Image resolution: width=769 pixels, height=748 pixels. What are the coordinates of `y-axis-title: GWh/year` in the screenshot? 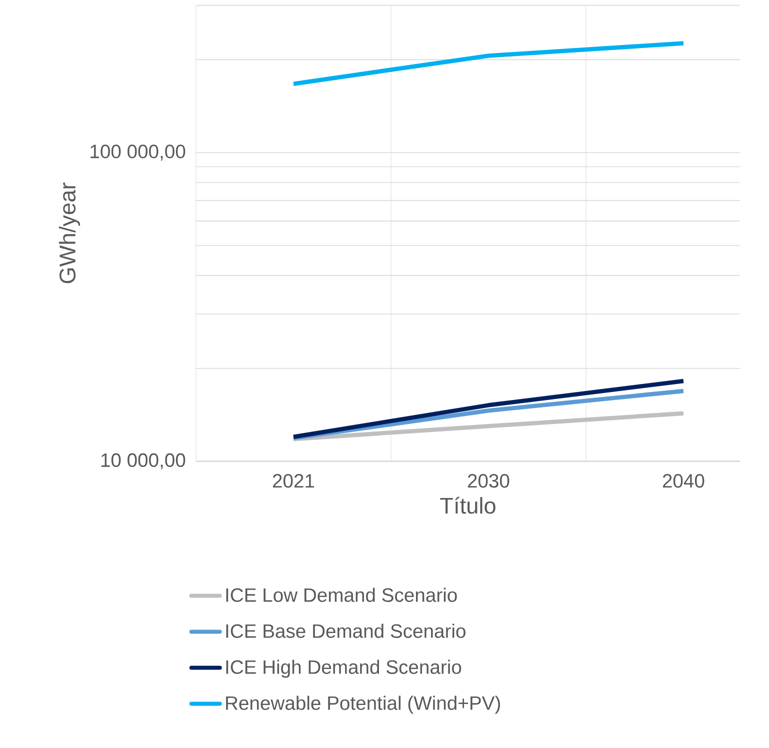 It's located at (69, 233).